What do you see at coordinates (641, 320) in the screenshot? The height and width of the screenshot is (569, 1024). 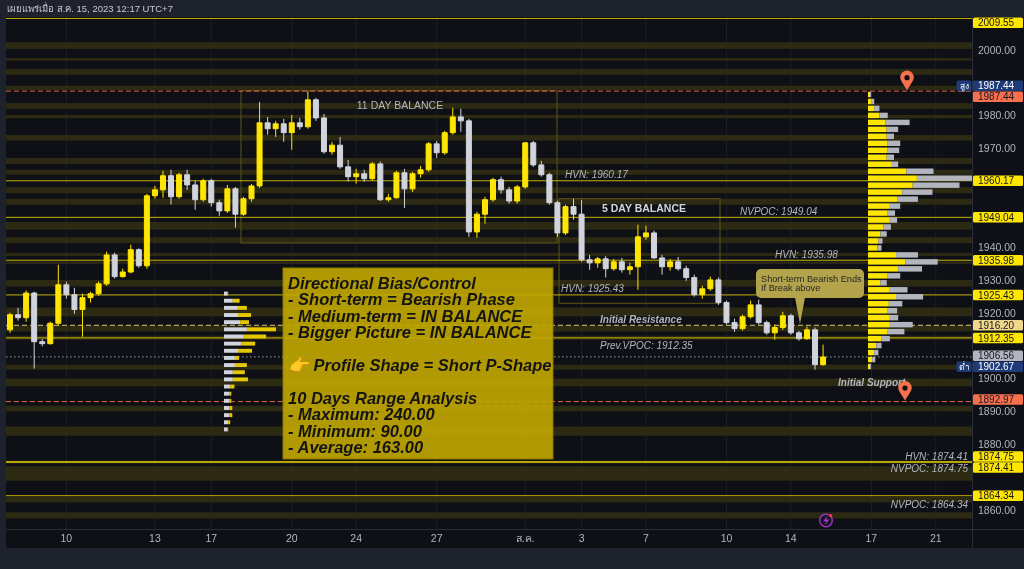 I see `annotation: Initial Resistance` at bounding box center [641, 320].